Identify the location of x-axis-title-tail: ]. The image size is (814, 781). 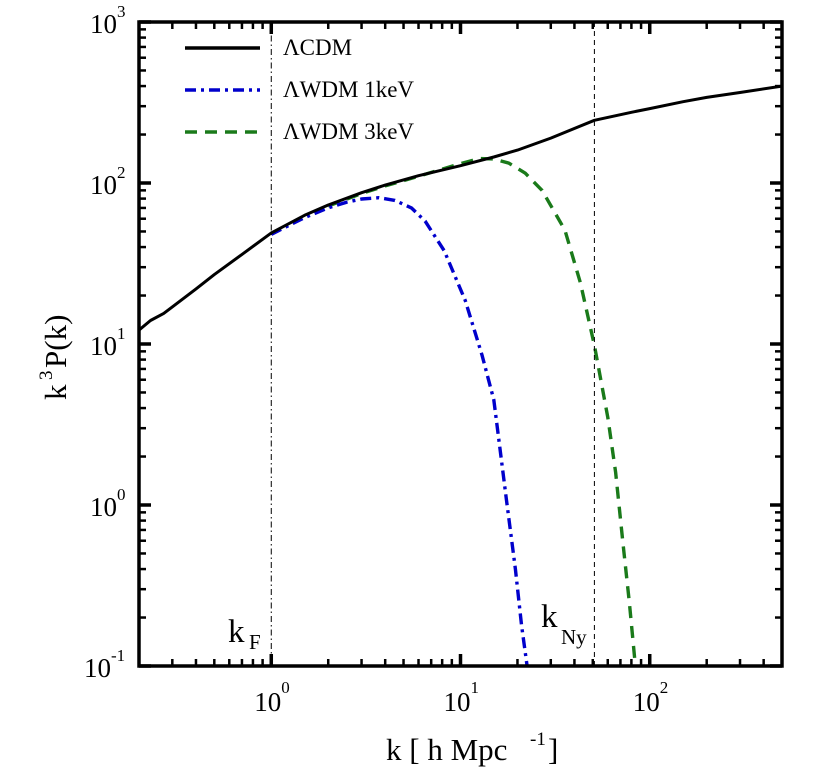
(553, 749).